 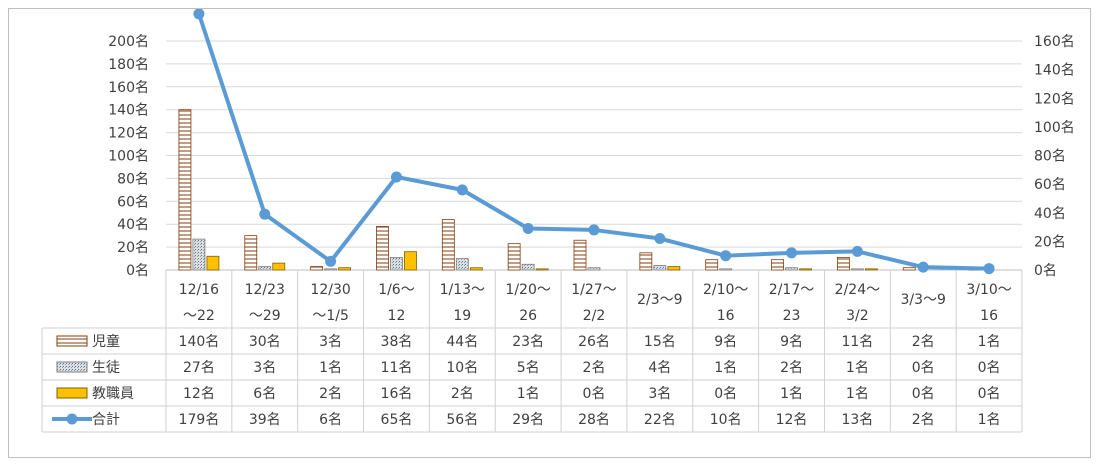 I want to click on legend-key-marker, so click(x=72, y=419).